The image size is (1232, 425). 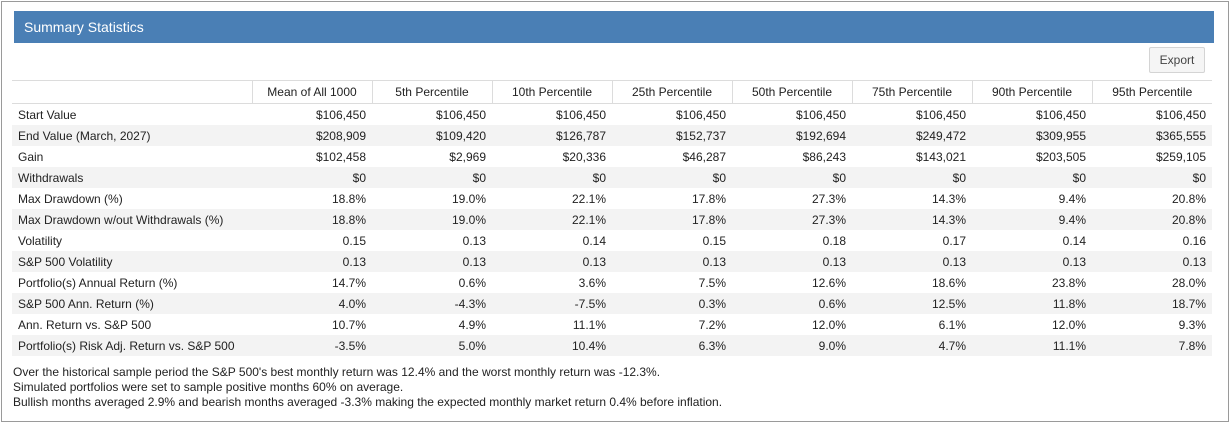 I want to click on row-label: Gain, so click(x=31, y=156).